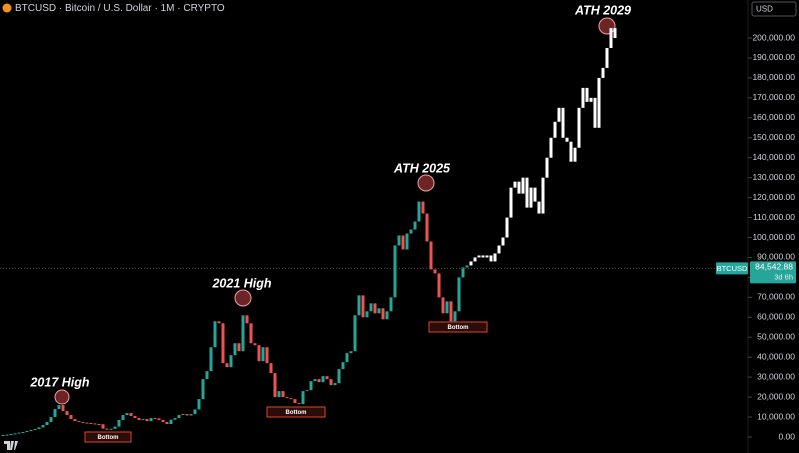  What do you see at coordinates (764, 9) in the screenshot?
I see `currency-label: USD` at bounding box center [764, 9].